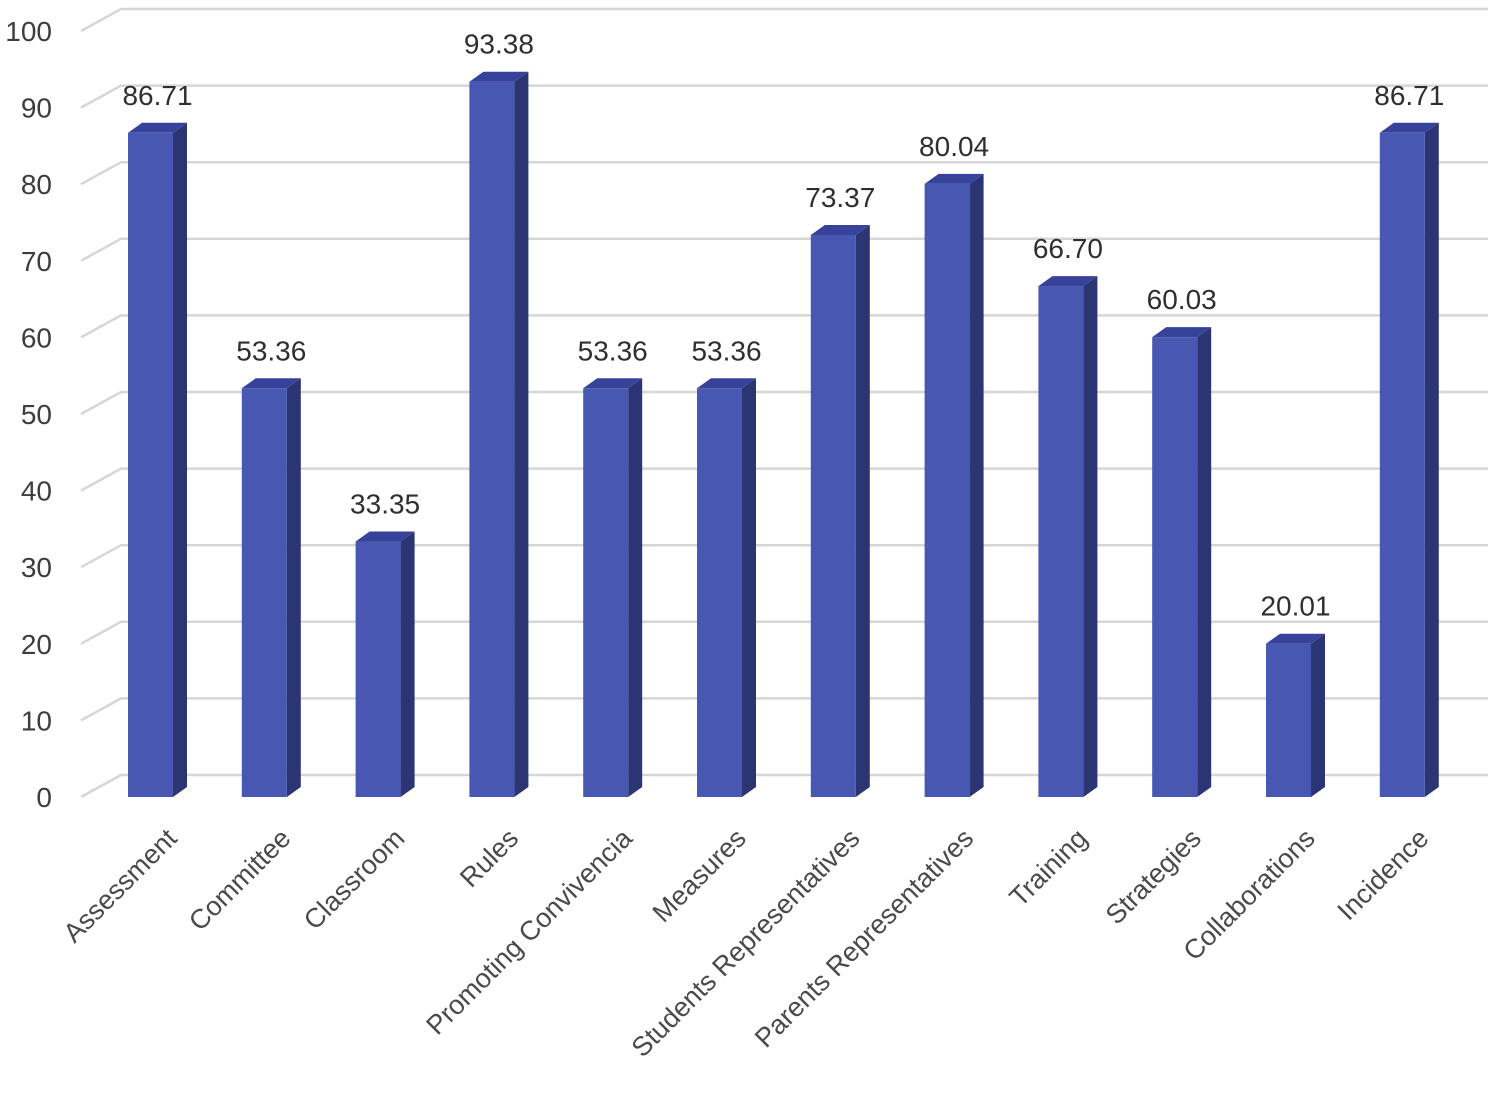  What do you see at coordinates (36, 261) in the screenshot?
I see `y-tick-label: 70` at bounding box center [36, 261].